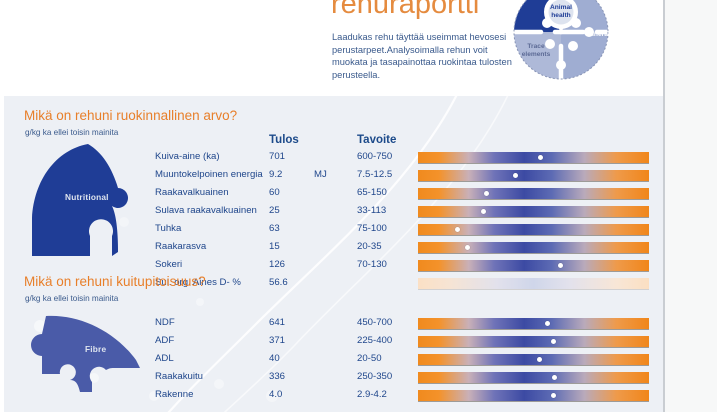 This screenshot has height=412, width=717. I want to click on table-row: Tuhka 63 75-100, so click(333, 232).